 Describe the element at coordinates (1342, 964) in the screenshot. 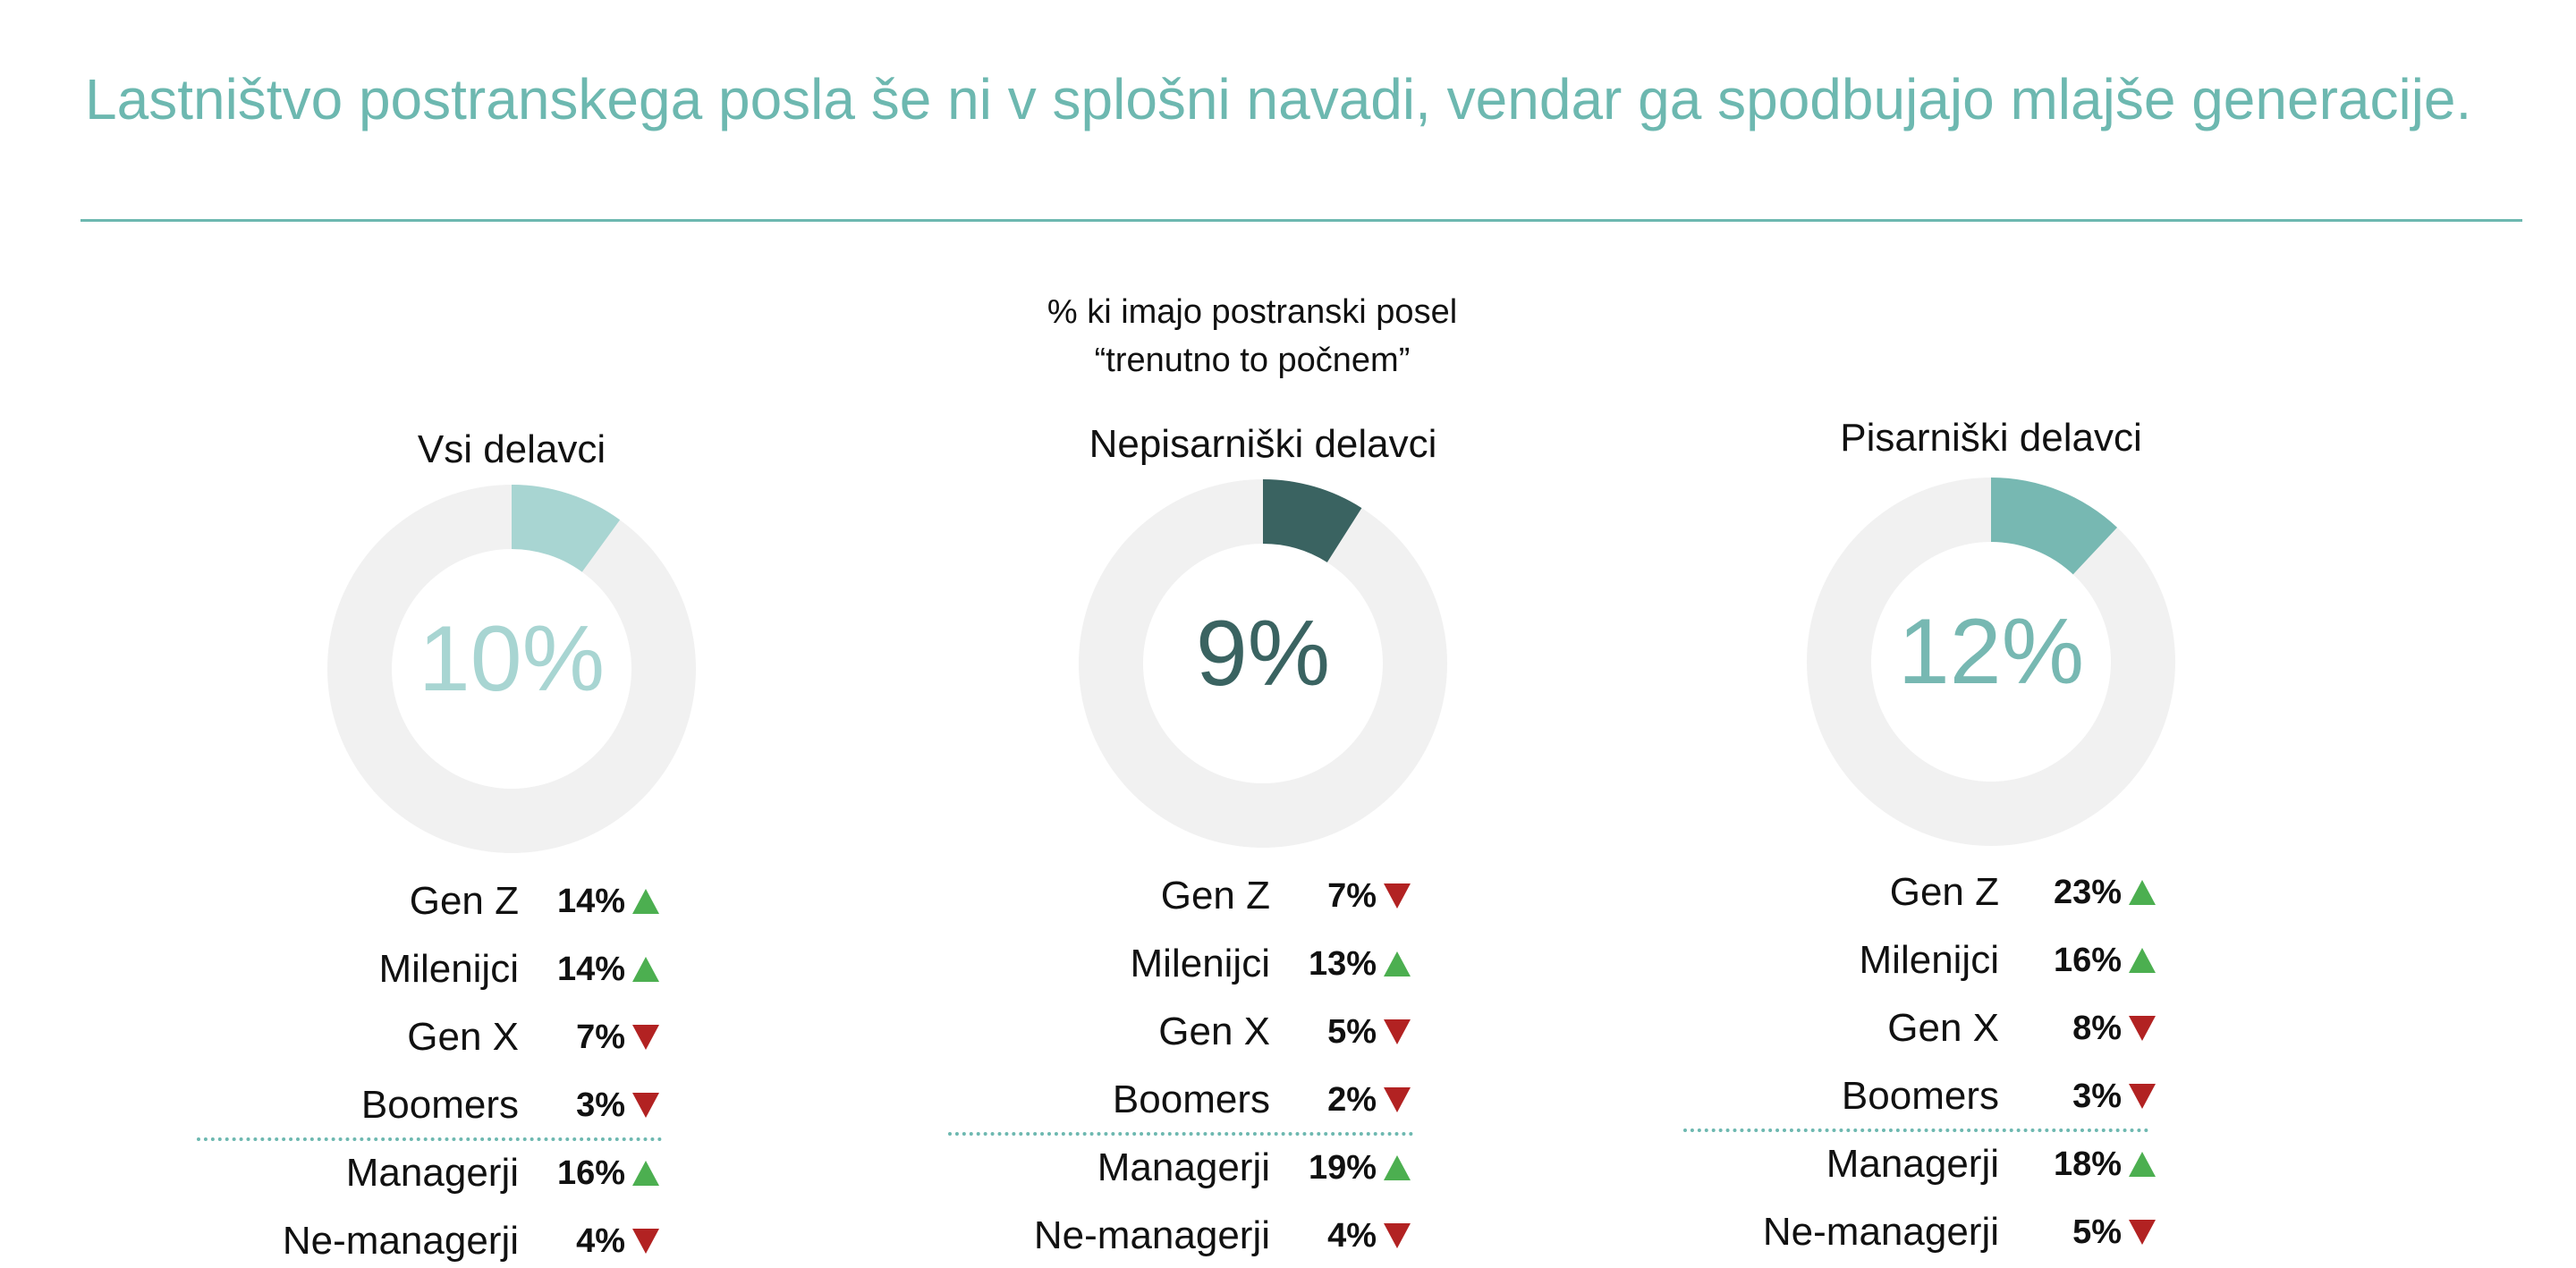

I see `breakdown-value: 13%` at that location.